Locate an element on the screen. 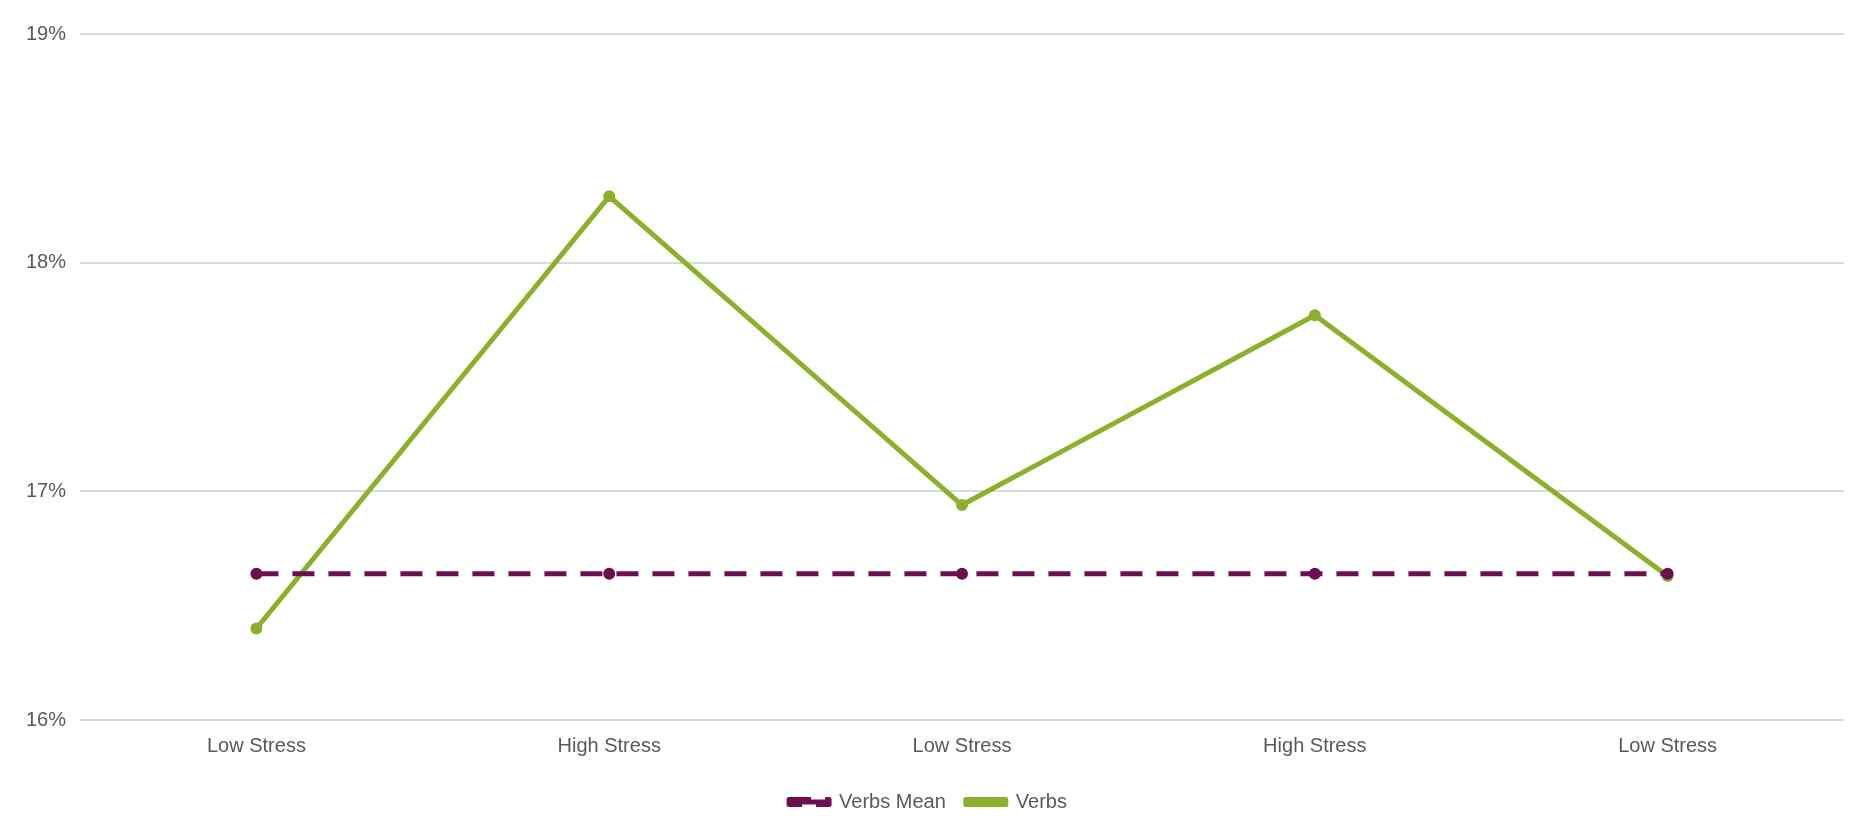 Image resolution: width=1862 pixels, height=834 pixels. y-tick-label: 19% is located at coordinates (46, 32).